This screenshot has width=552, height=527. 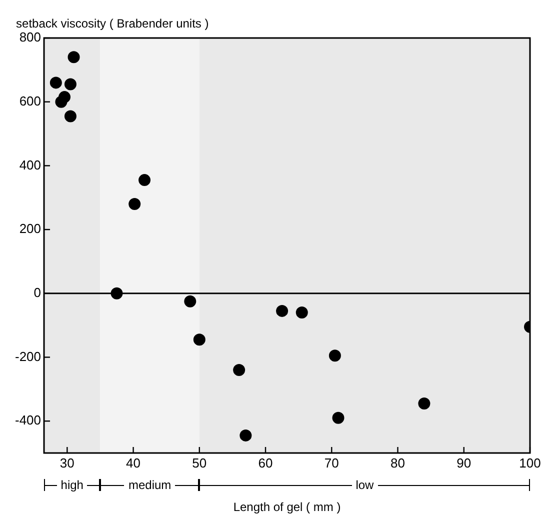 What do you see at coordinates (67, 462) in the screenshot?
I see `x-tick-label: 30` at bounding box center [67, 462].